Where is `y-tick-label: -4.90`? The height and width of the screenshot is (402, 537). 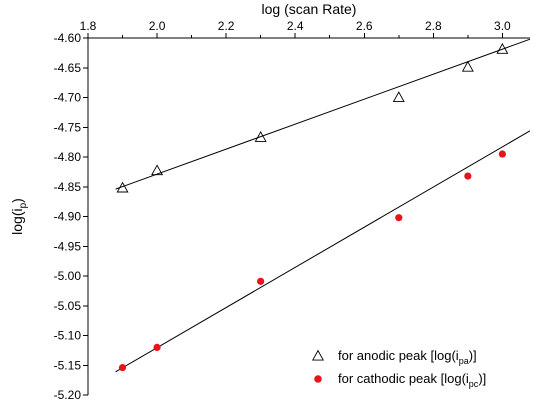 y-tick-label: -4.90 is located at coordinates (68, 217).